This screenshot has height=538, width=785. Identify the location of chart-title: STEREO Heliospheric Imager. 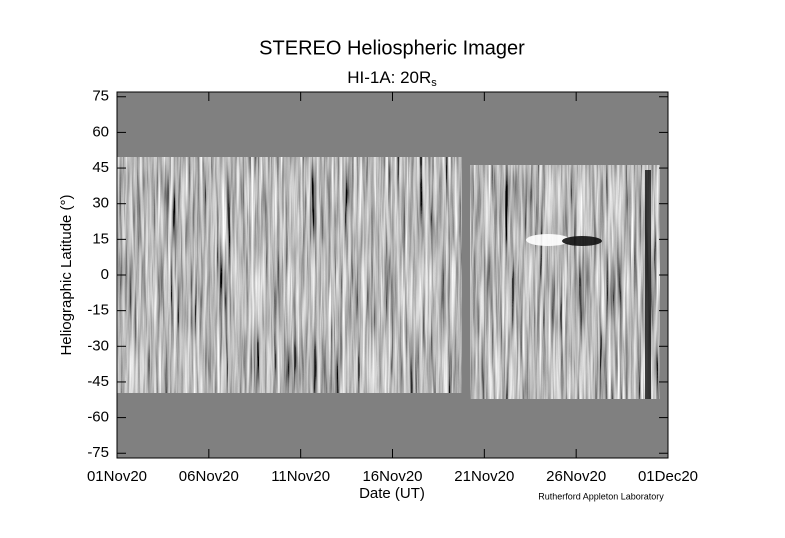
(392, 48).